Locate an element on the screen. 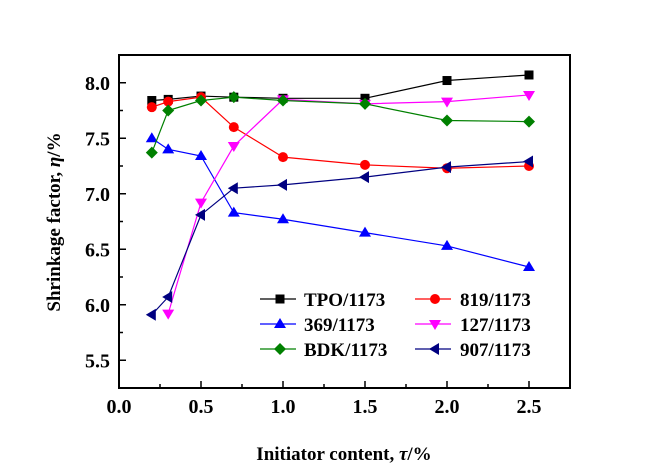  legend-item: 369/1173 is located at coordinates (317, 325).